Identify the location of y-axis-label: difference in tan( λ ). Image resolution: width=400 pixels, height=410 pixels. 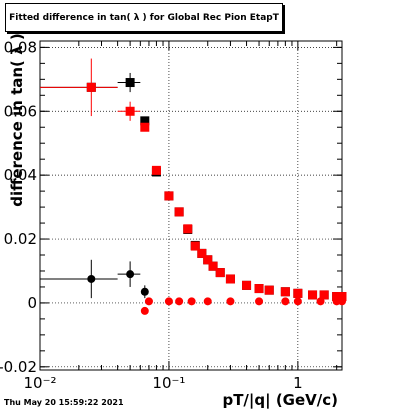
(17, 120).